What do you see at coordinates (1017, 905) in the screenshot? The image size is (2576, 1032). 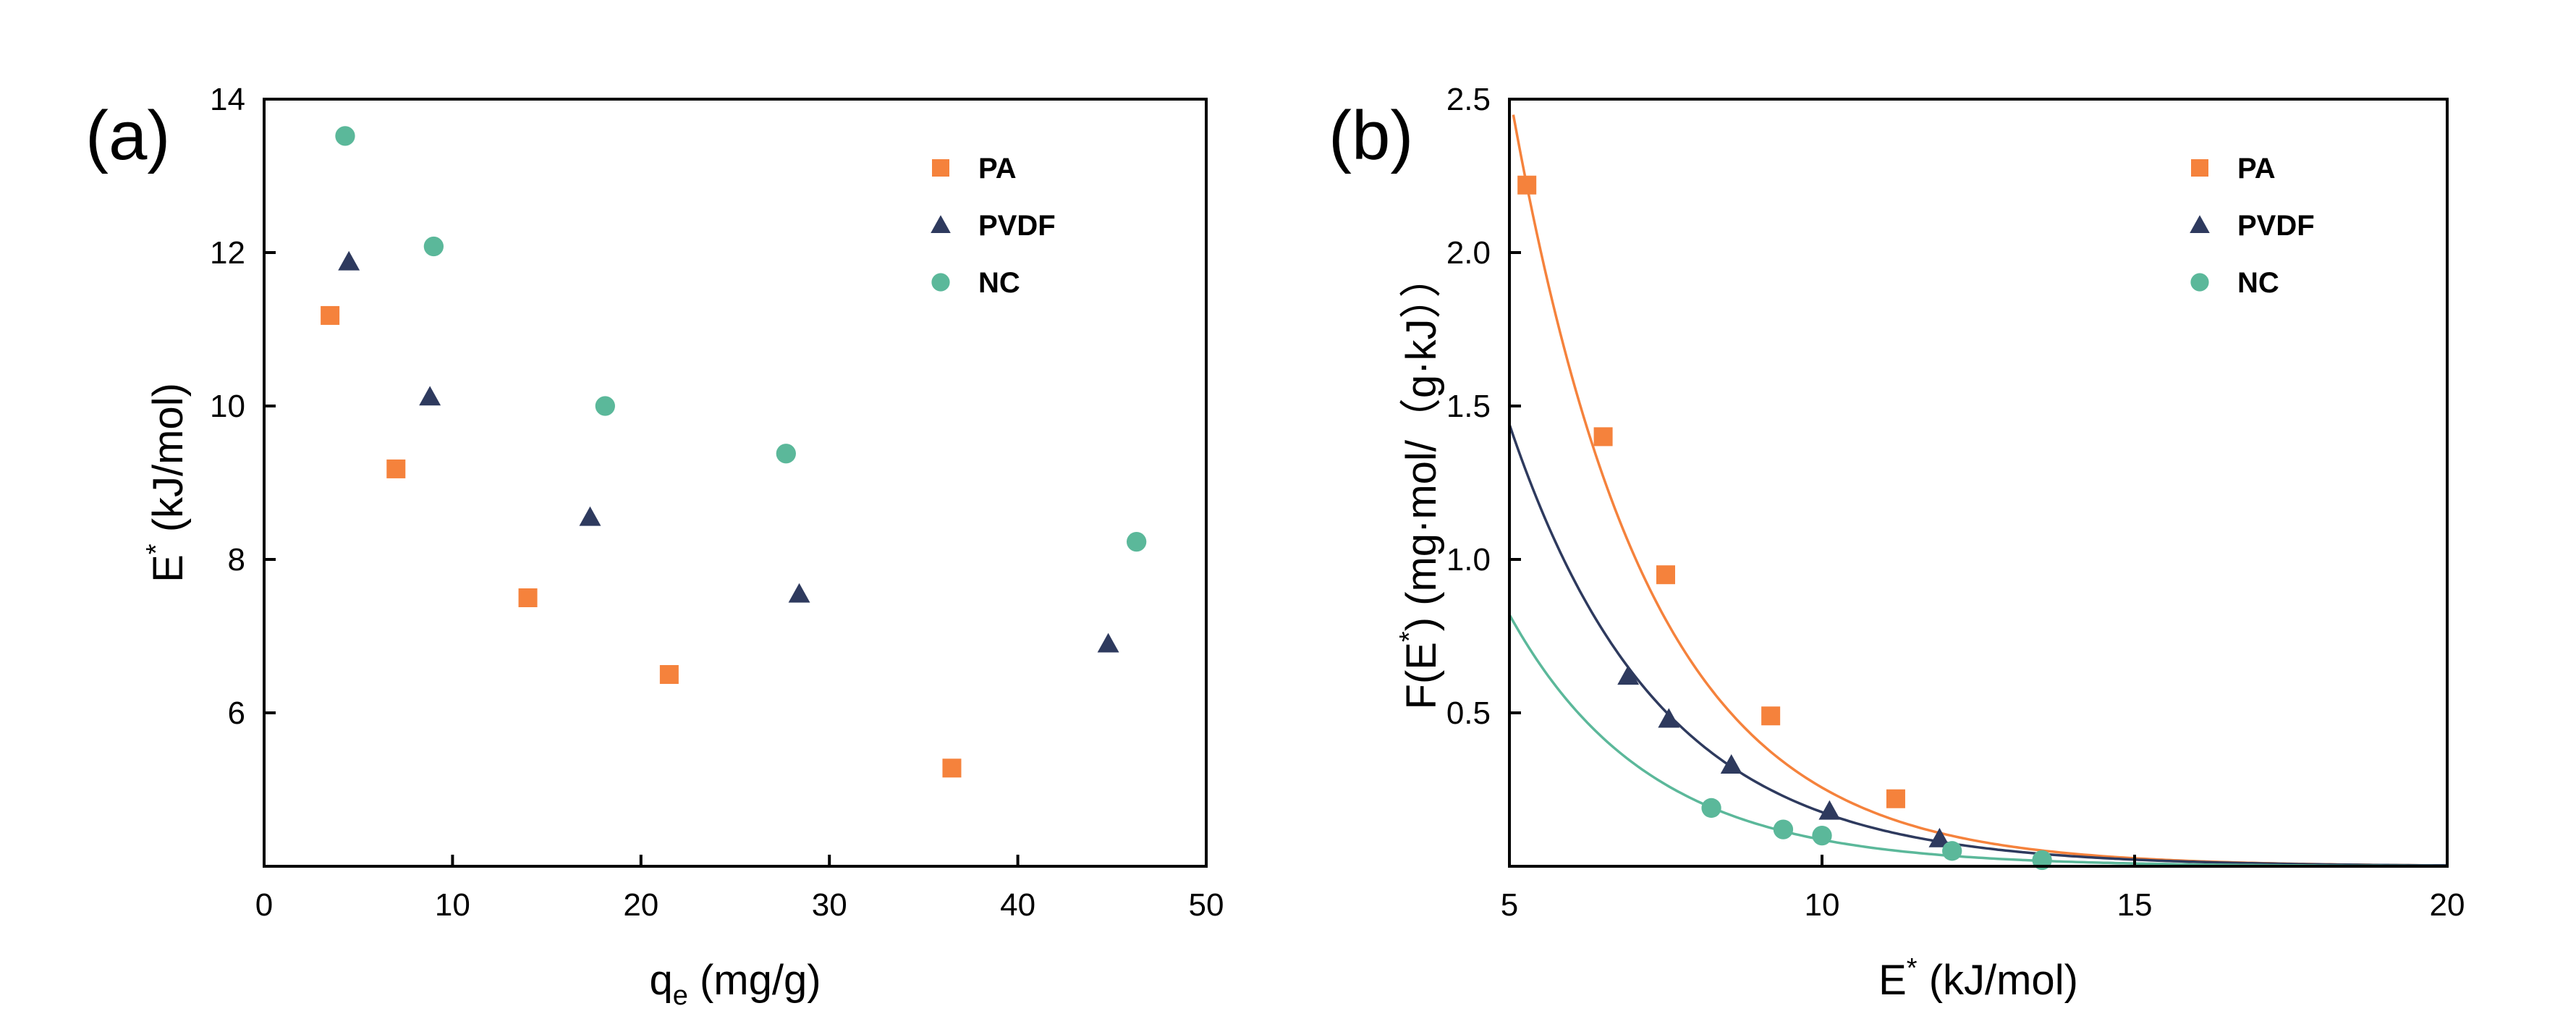 I see `x-tick-label: 40` at bounding box center [1017, 905].